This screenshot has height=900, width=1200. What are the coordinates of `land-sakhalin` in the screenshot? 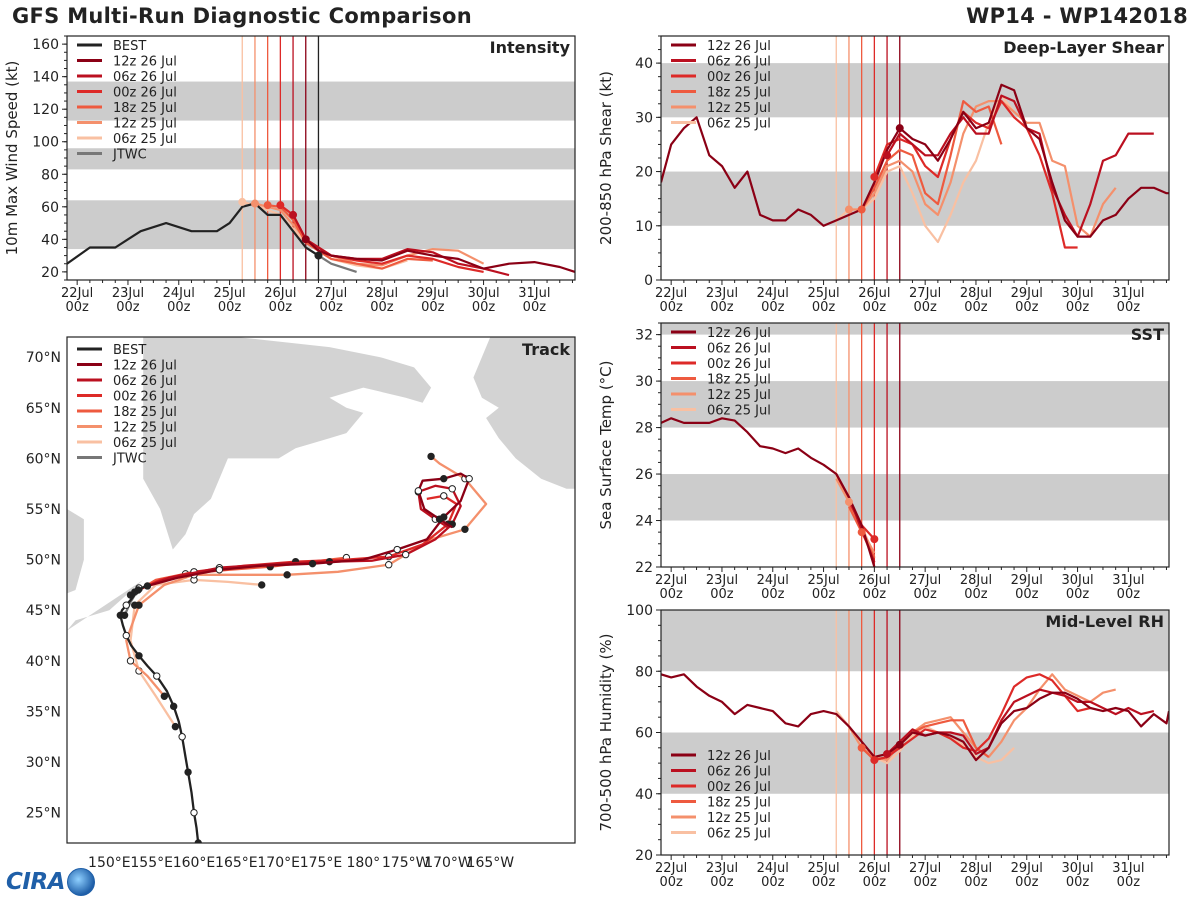 It's located at (75, 551).